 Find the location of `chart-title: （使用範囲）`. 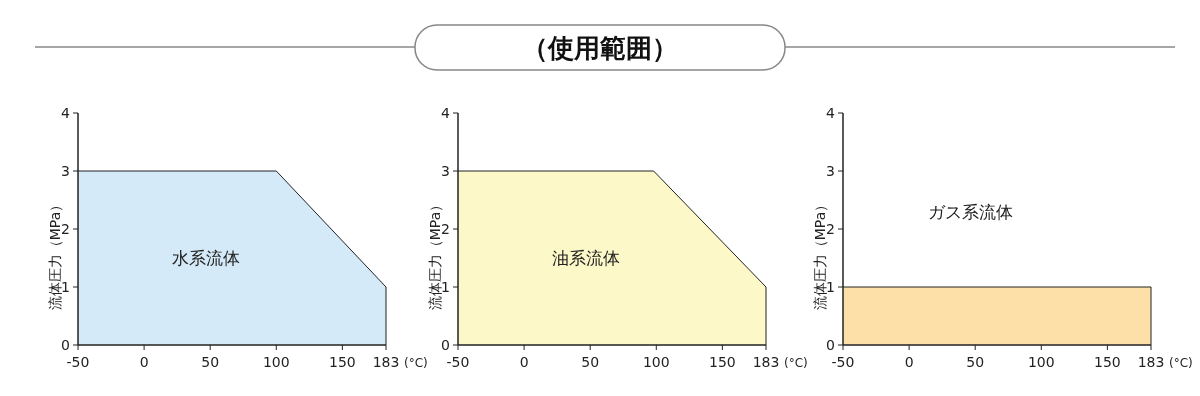

chart-title: （使用範囲） is located at coordinates (600, 48).